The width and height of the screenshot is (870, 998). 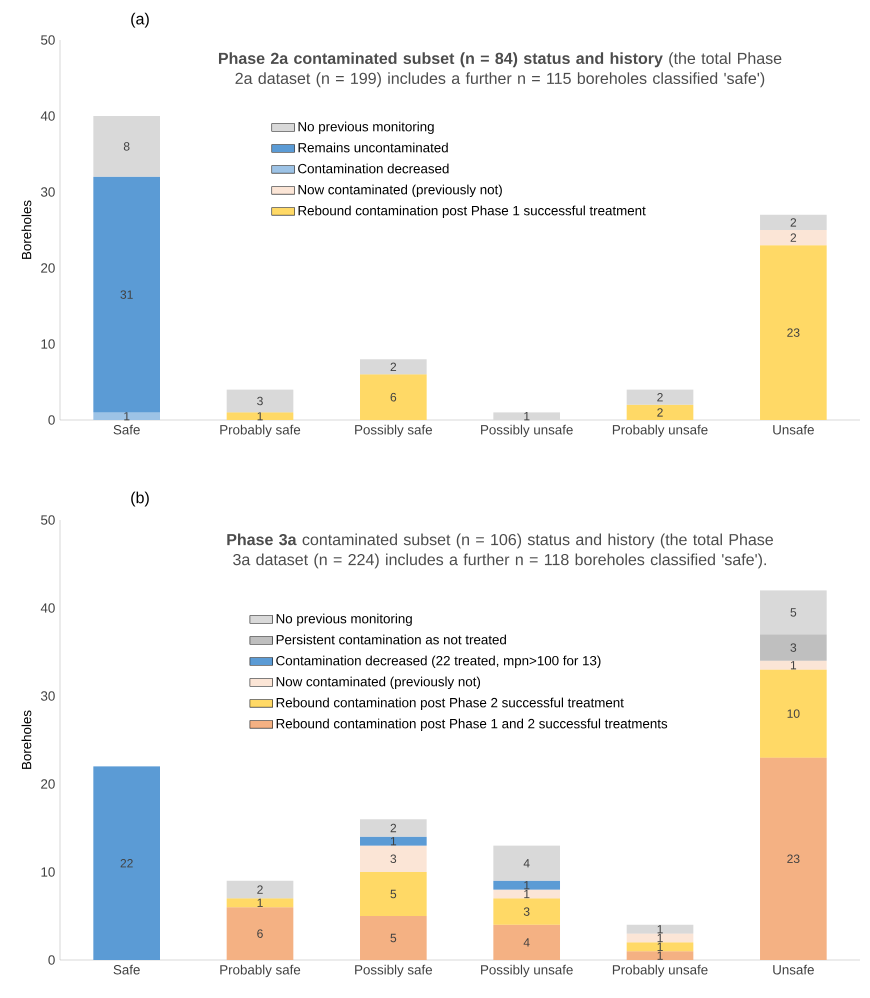 What do you see at coordinates (391, 639) in the screenshot?
I see `legend-label: Persistent contamination as not treated` at bounding box center [391, 639].